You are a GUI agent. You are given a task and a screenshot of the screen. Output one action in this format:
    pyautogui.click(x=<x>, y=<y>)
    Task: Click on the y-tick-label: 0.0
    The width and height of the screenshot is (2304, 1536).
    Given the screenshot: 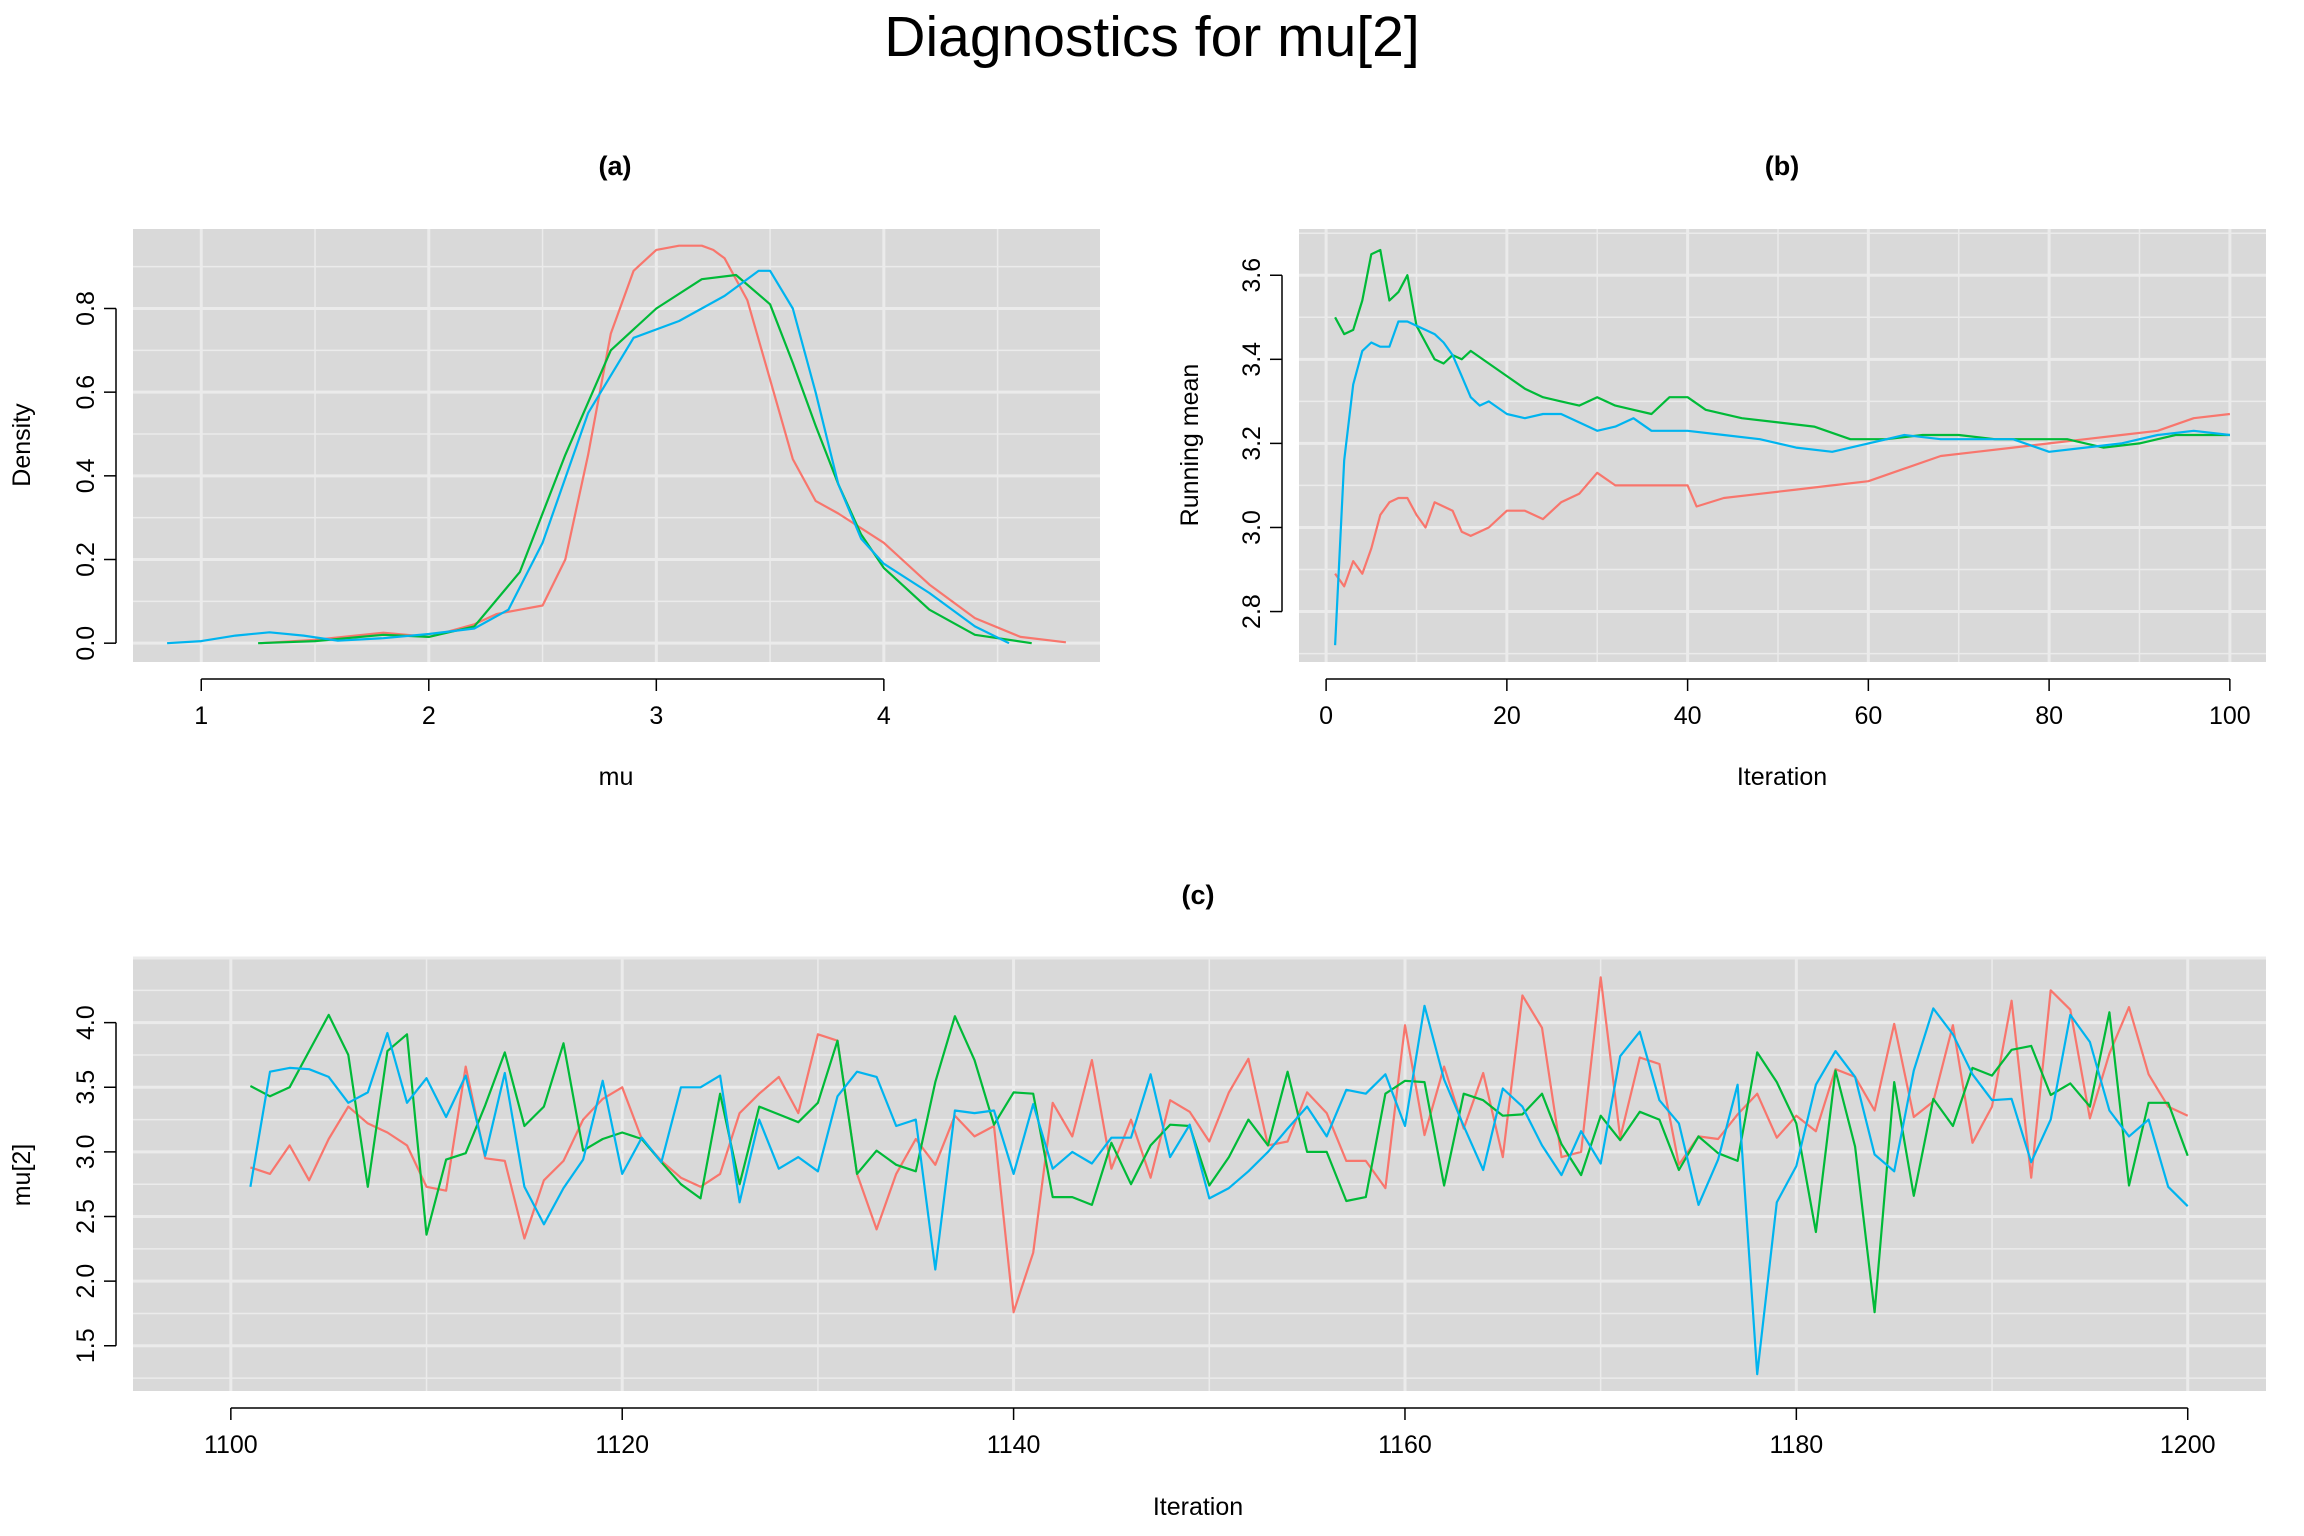 What is the action you would take?
    pyautogui.click(x=86, y=643)
    